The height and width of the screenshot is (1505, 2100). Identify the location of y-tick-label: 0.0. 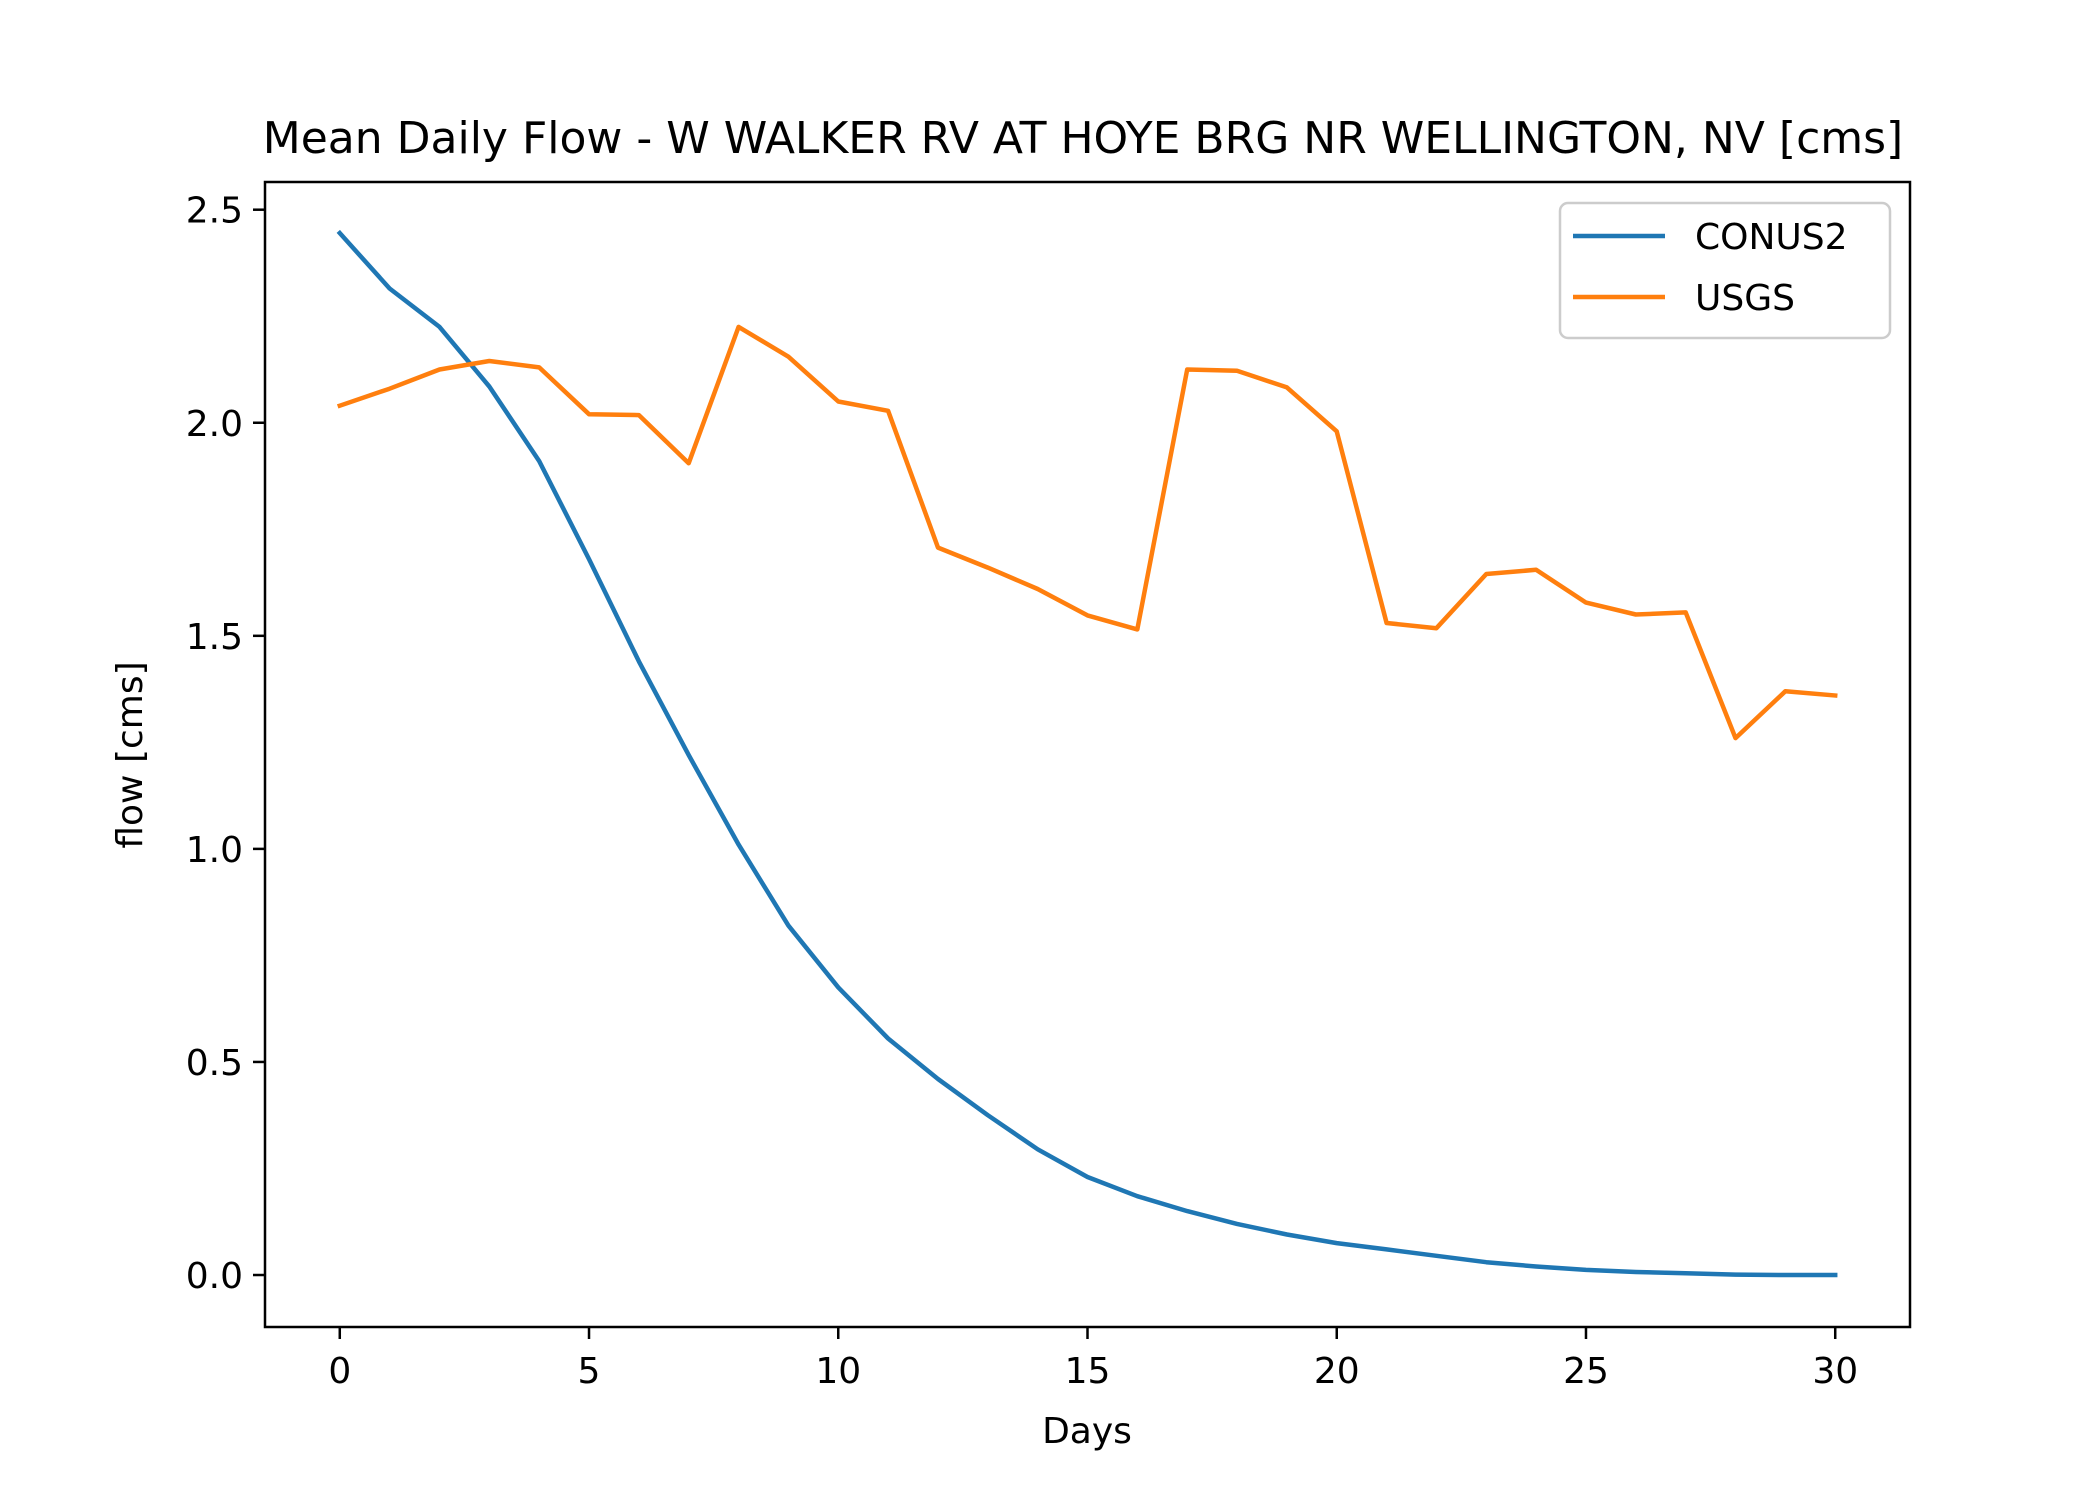
(214, 1276).